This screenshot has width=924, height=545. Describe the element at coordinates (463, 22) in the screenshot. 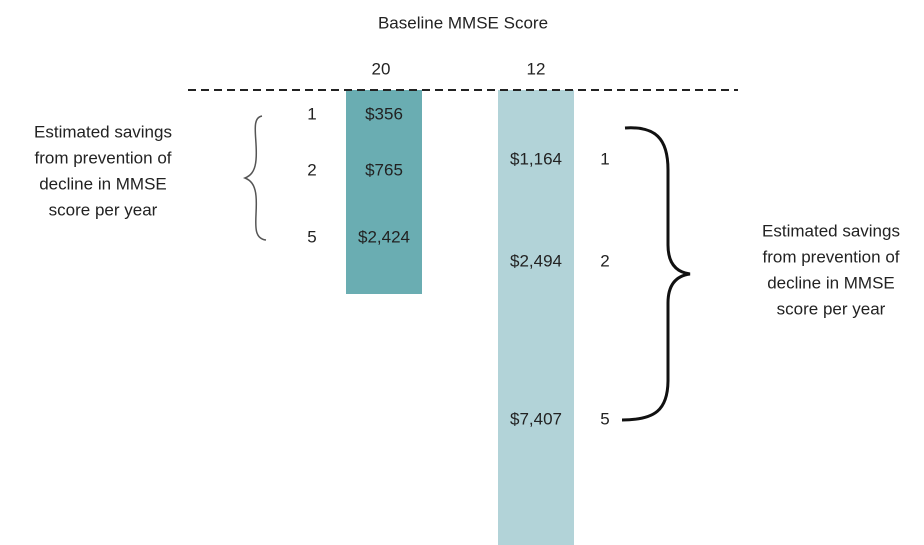

I see `header-title: Baseline MMSE Score` at that location.